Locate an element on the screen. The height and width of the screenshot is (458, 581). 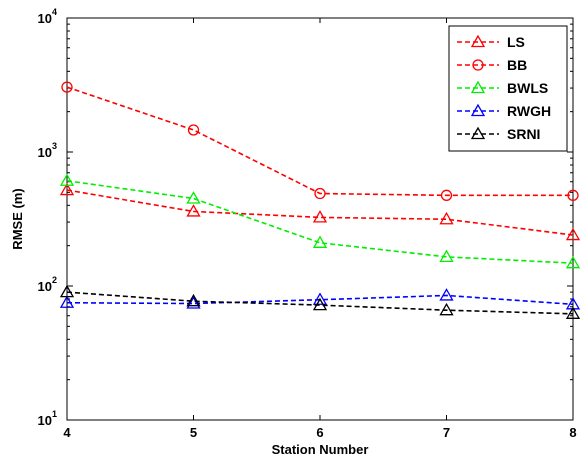
y-tick-label: 10² is located at coordinates (47, 284).